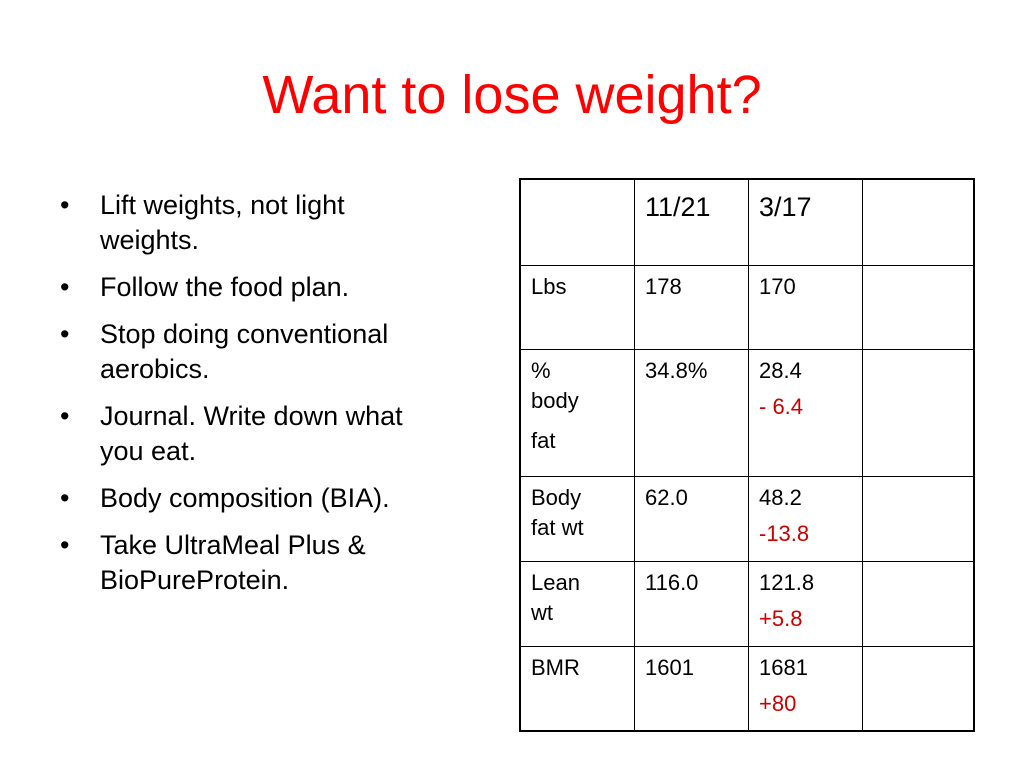 The image size is (1024, 768). Describe the element at coordinates (691, 307) in the screenshot. I see `value-cell: 178` at that location.